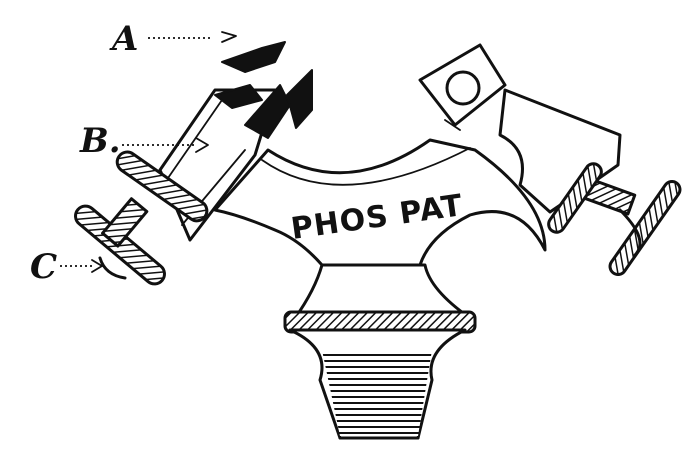 This screenshot has height=450, width=700. Describe the element at coordinates (377, 384) in the screenshot. I see `stand-base` at that location.